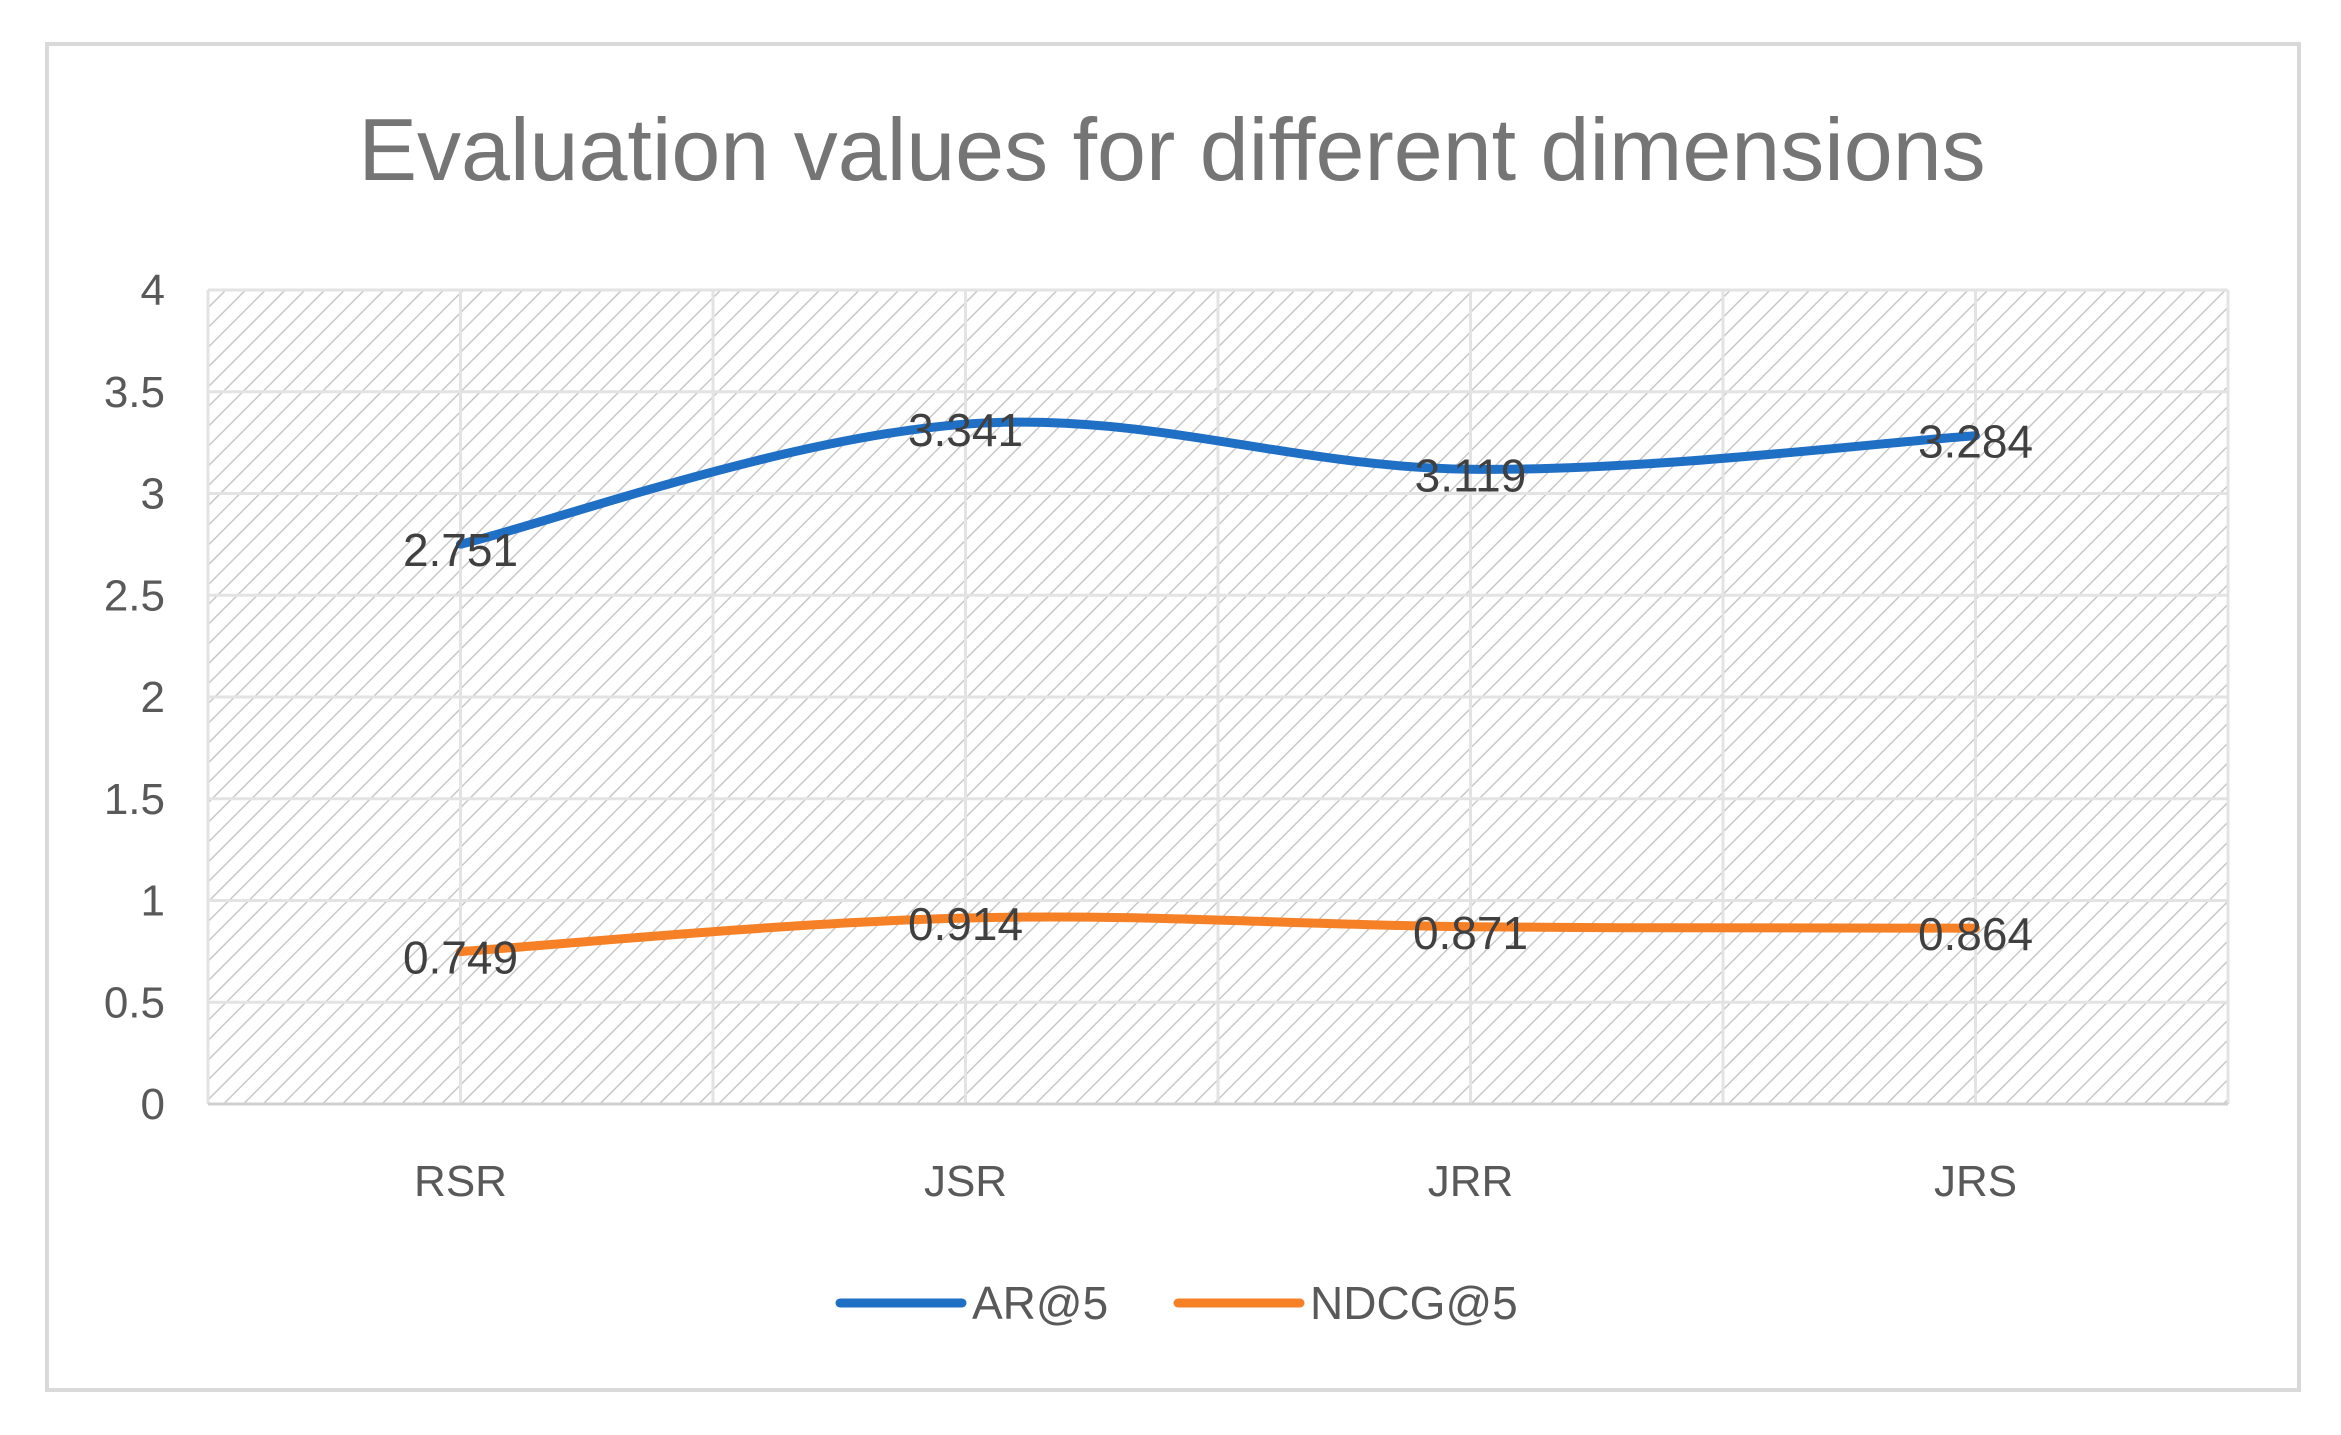 The height and width of the screenshot is (1435, 2341). What do you see at coordinates (153, 494) in the screenshot?
I see `y-tick-label: 3` at bounding box center [153, 494].